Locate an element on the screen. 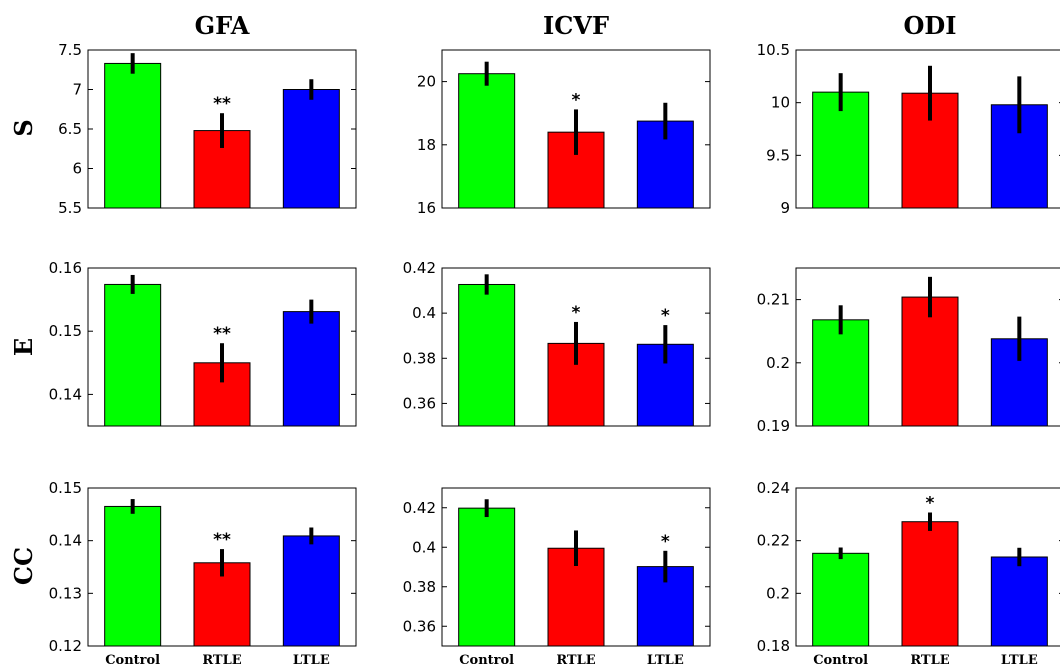 The height and width of the screenshot is (670, 1060). y-tick-label: 0.18 is located at coordinates (773, 646).